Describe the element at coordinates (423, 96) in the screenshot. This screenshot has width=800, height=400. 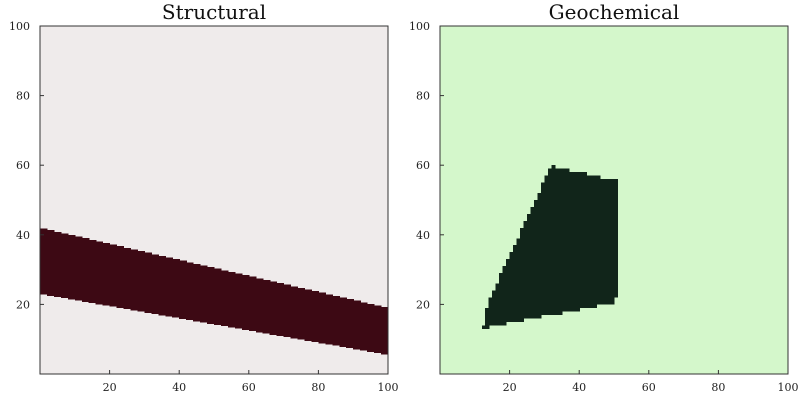
I see `geochemical-y-tick-label: 80` at that location.